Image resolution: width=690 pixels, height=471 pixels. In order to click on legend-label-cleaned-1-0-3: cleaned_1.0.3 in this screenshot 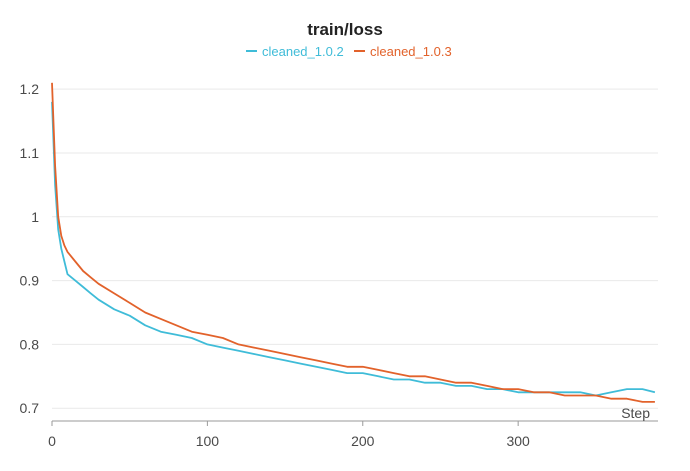, I will do `click(411, 51)`.